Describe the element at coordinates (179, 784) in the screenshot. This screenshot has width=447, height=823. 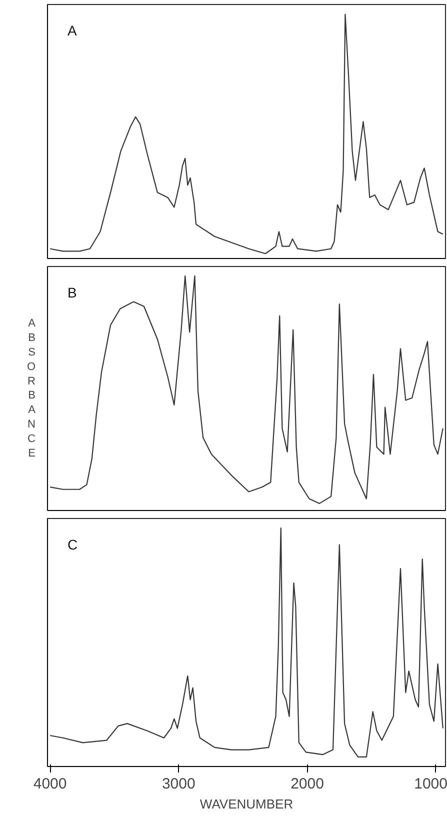
I see `x-tick-label: 3000` at that location.